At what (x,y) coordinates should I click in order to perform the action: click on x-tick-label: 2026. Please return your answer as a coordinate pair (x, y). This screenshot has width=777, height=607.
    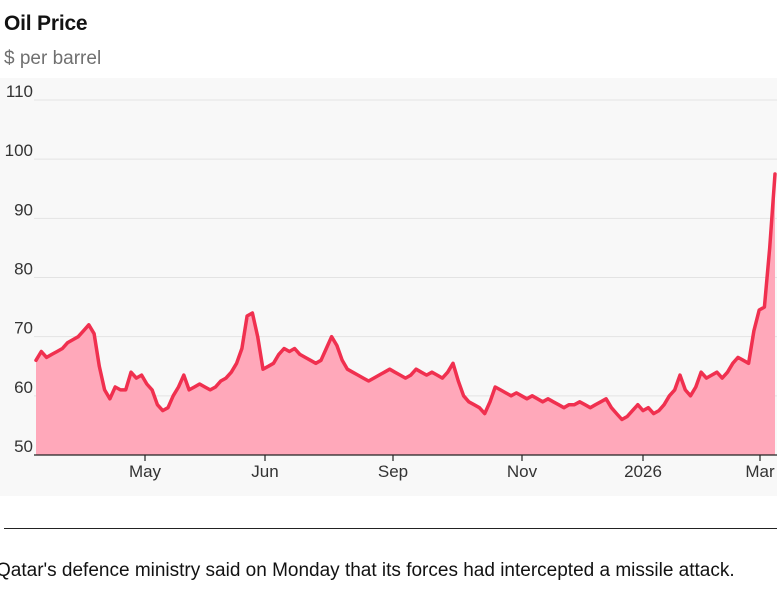
    Looking at the image, I should click on (643, 471).